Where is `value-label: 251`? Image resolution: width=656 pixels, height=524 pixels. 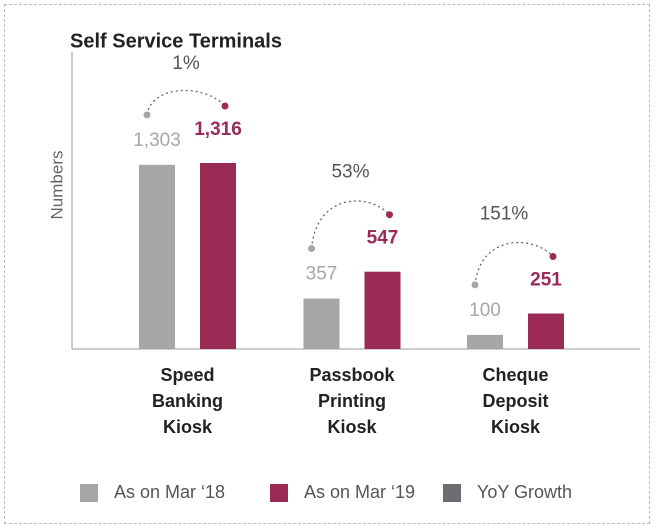 value-label: 251 is located at coordinates (546, 280).